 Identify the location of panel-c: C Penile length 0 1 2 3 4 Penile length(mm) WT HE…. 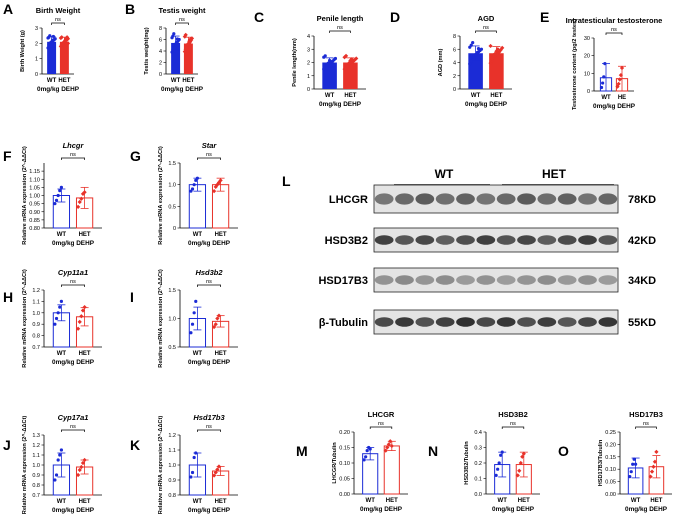
(310, 58).